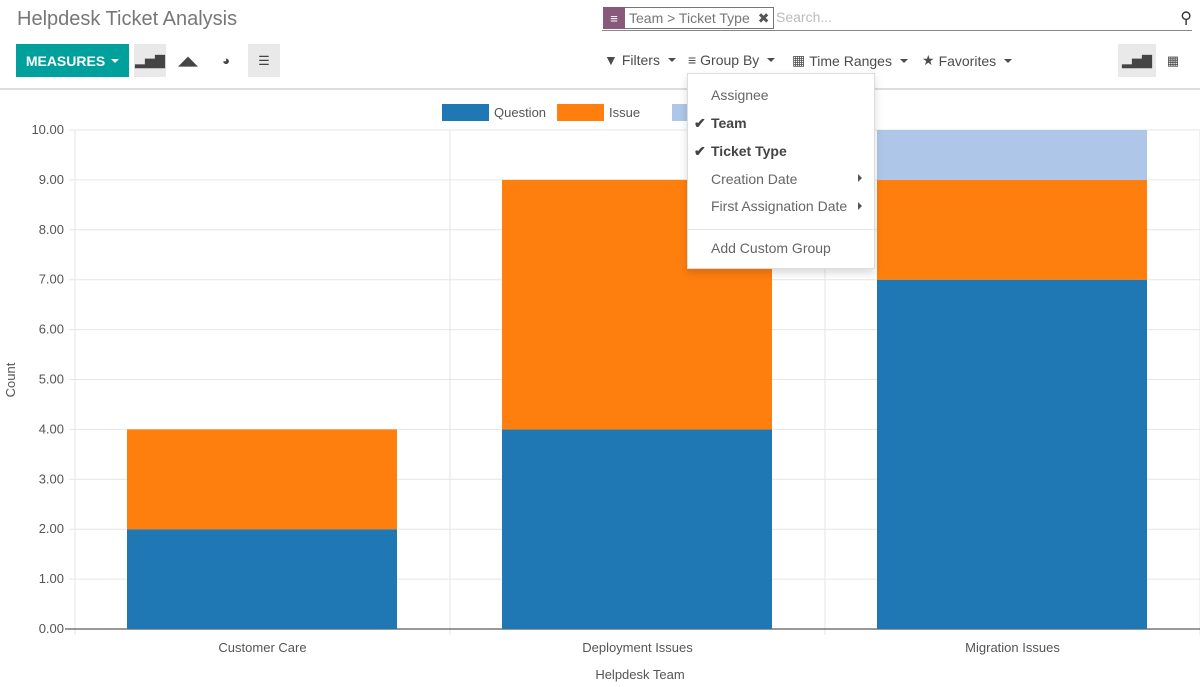  What do you see at coordinates (127, 19) in the screenshot?
I see `page-title: Helpdesk Ticket Analysis` at bounding box center [127, 19].